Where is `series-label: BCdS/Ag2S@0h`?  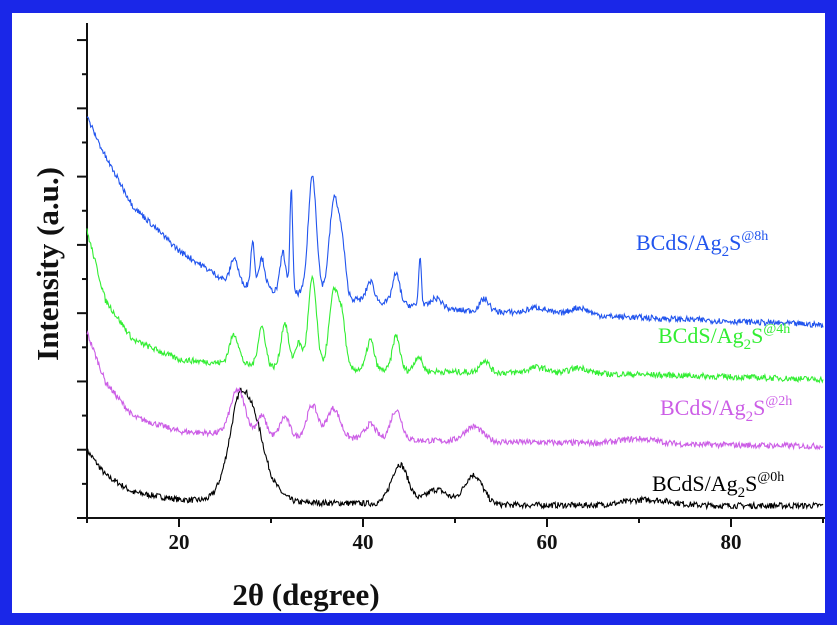
series-label: BCdS/Ag2S@0h is located at coordinates (718, 485).